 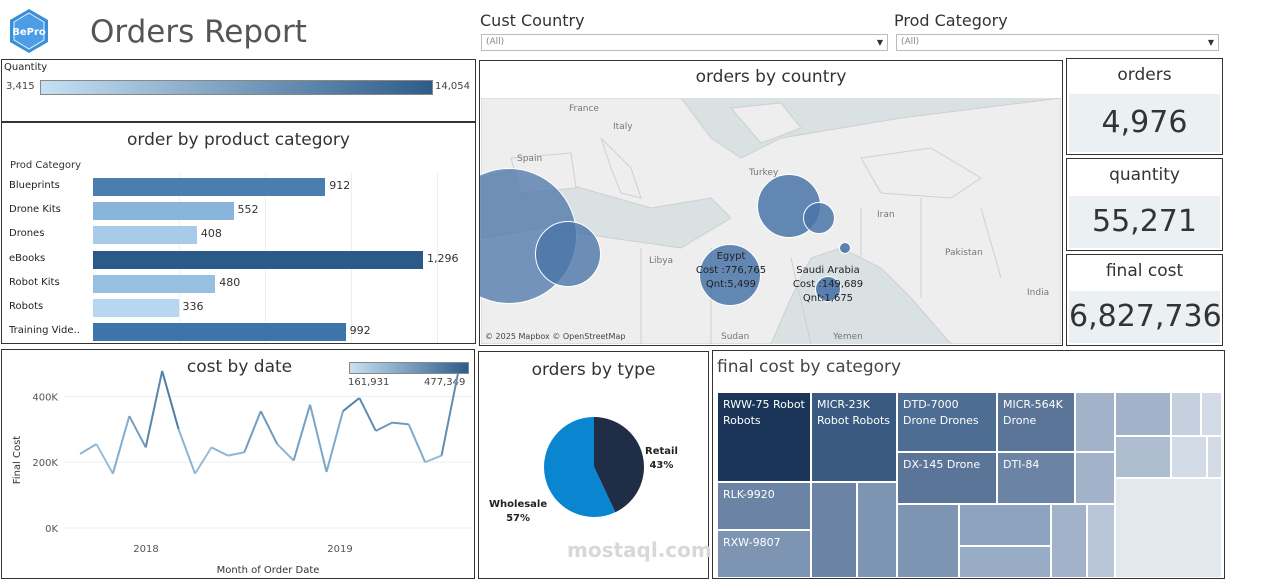 What do you see at coordinates (731, 256) in the screenshot?
I see `egypt-name: Egypt` at bounding box center [731, 256].